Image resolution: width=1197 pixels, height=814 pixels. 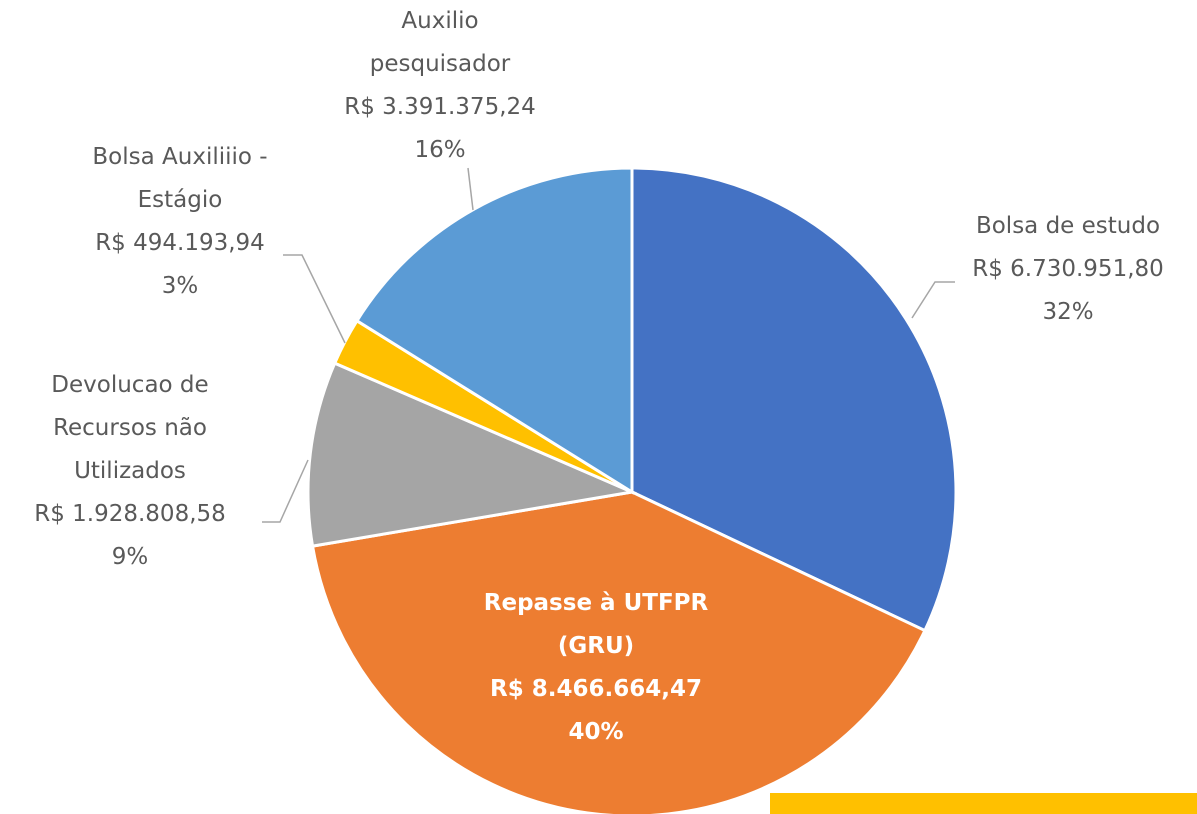 I want to click on slice-label: Bolsa de estudo R$ 6.730.951,80 32%, so click(x=1057, y=269).